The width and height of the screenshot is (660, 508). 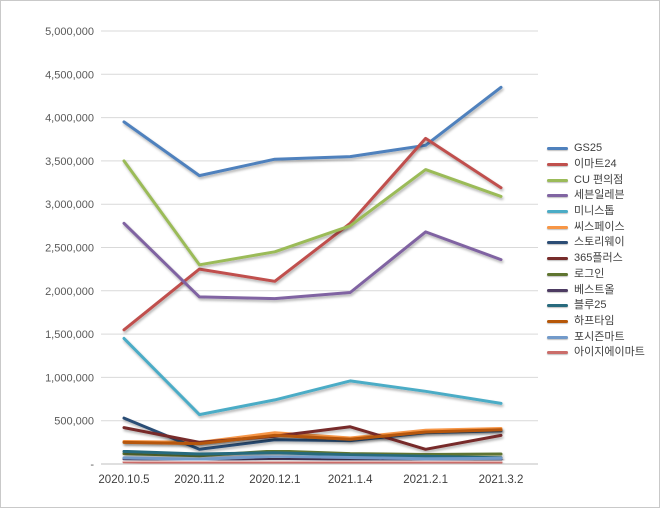 What do you see at coordinates (599, 179) in the screenshot?
I see `legend-label: CU 편의점` at bounding box center [599, 179].